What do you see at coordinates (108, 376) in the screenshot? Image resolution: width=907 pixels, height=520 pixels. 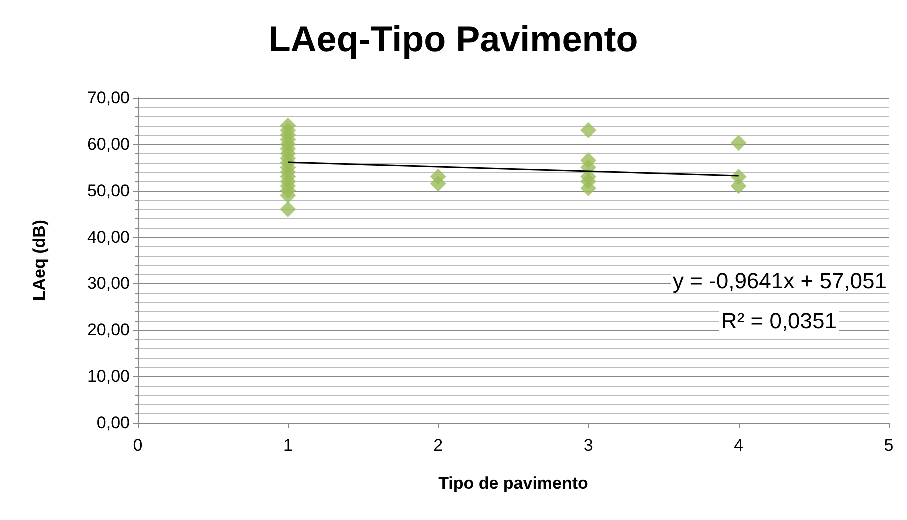 I see `y-tick-label: 10,00` at bounding box center [108, 376].